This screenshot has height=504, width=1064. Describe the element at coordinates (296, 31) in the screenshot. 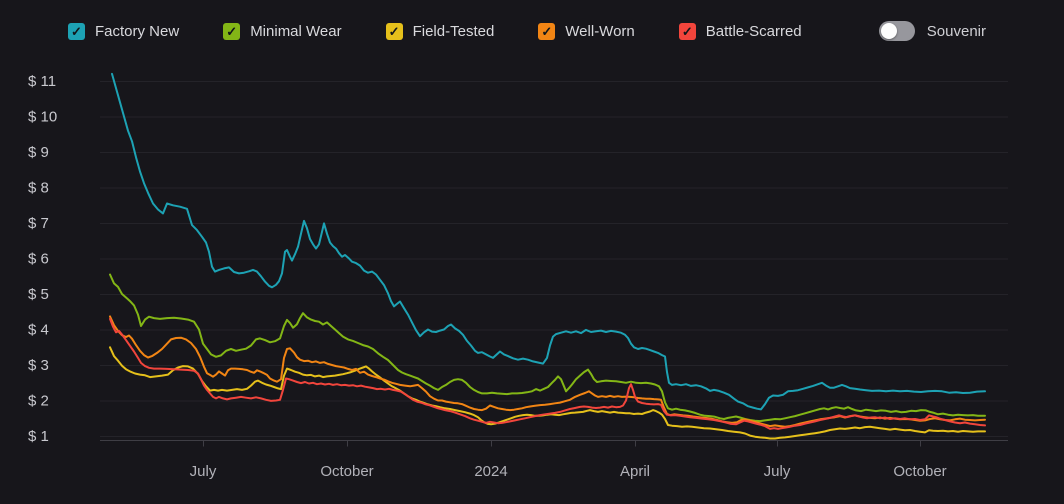

I see `legend-label: Minimal Wear` at that location.